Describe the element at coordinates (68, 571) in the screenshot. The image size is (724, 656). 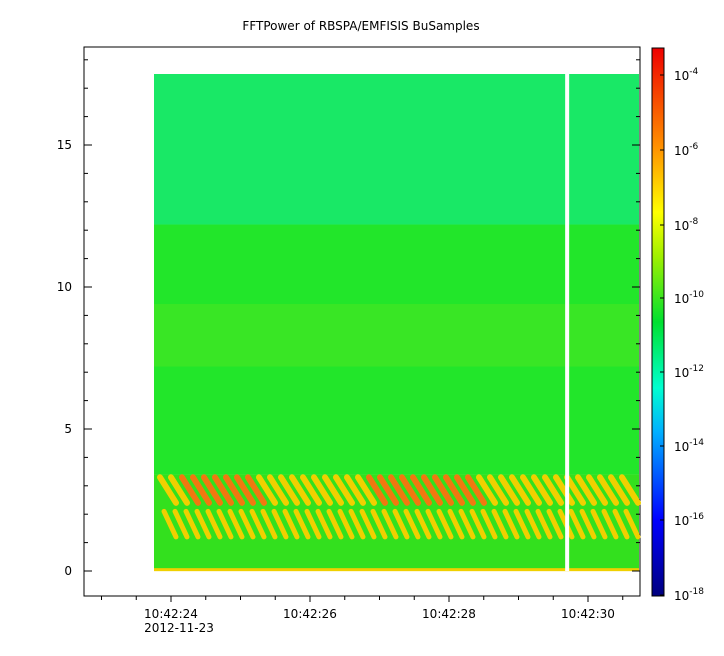
I see `y-tick-label: 0` at that location.